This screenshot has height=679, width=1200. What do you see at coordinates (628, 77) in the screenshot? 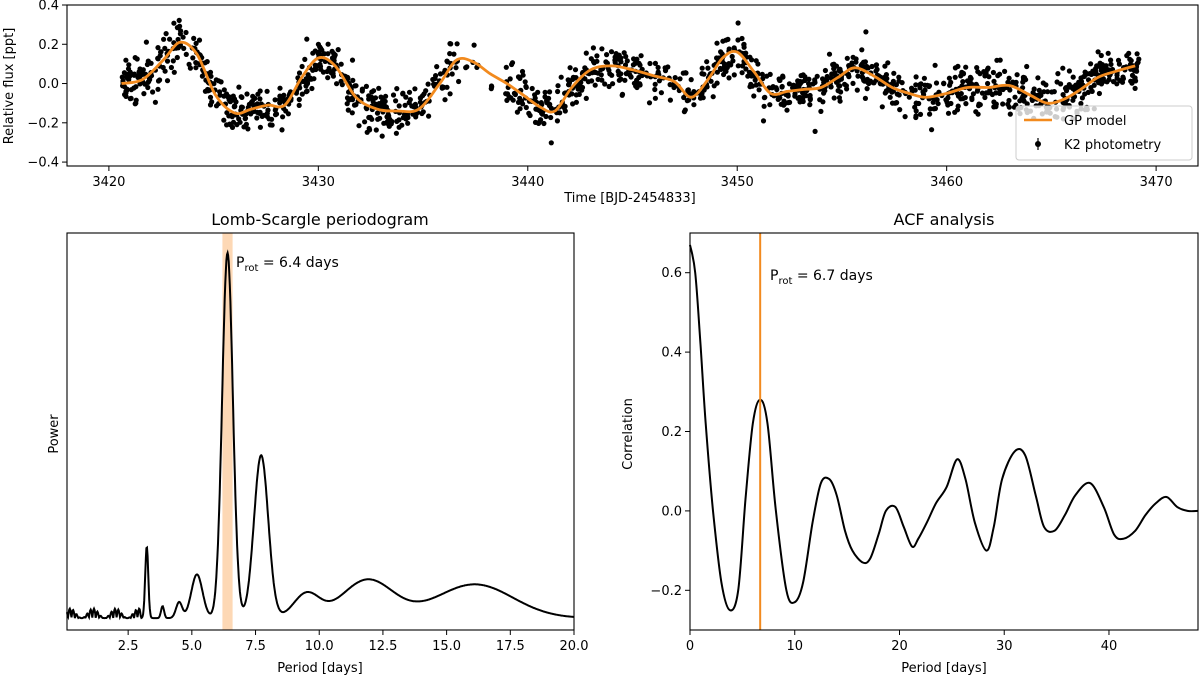
I see `gp-model-line` at bounding box center [628, 77].